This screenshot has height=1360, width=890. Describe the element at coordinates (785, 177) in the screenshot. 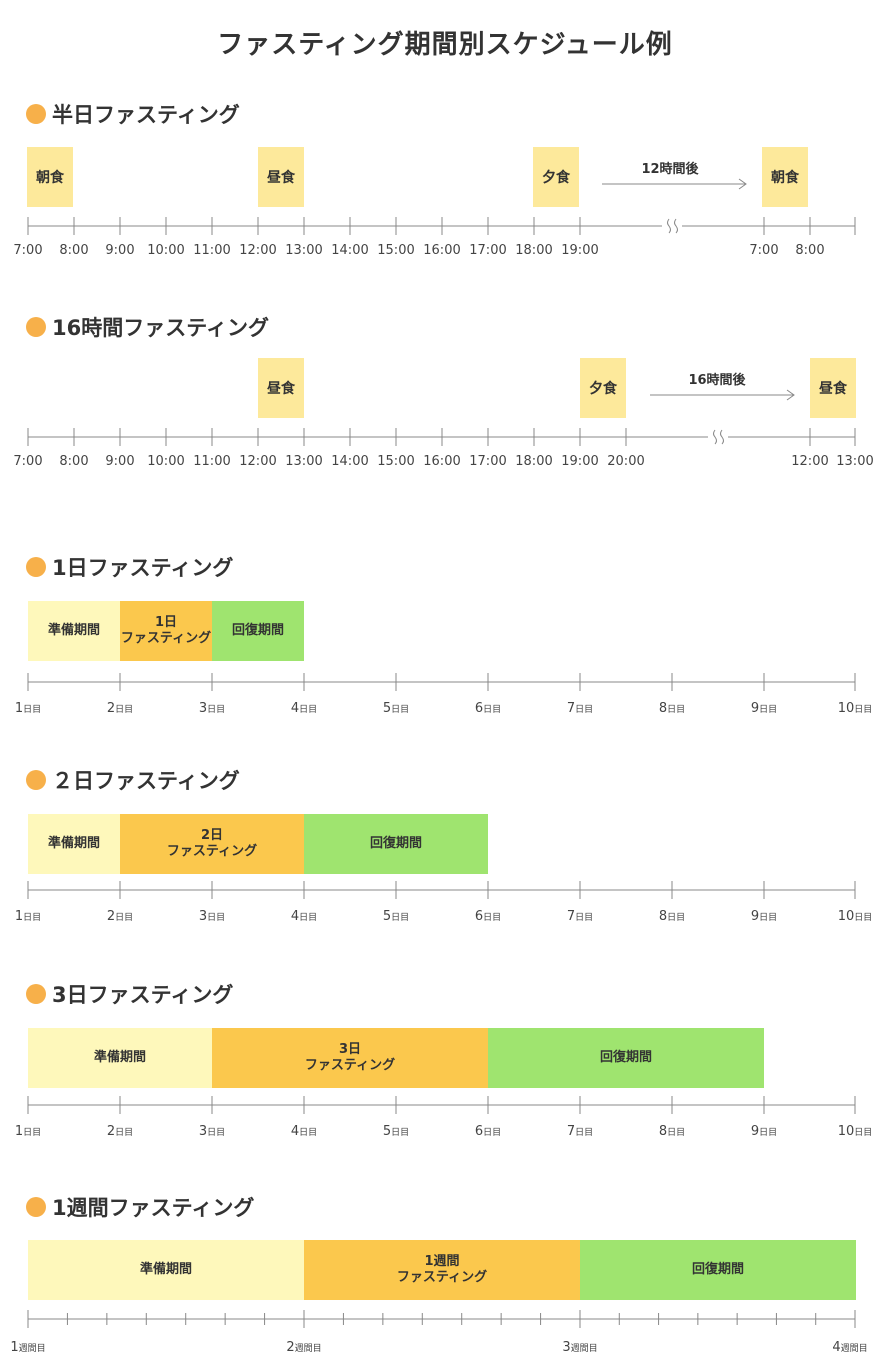

I see `meal-next-breakfast: 朝食` at that location.